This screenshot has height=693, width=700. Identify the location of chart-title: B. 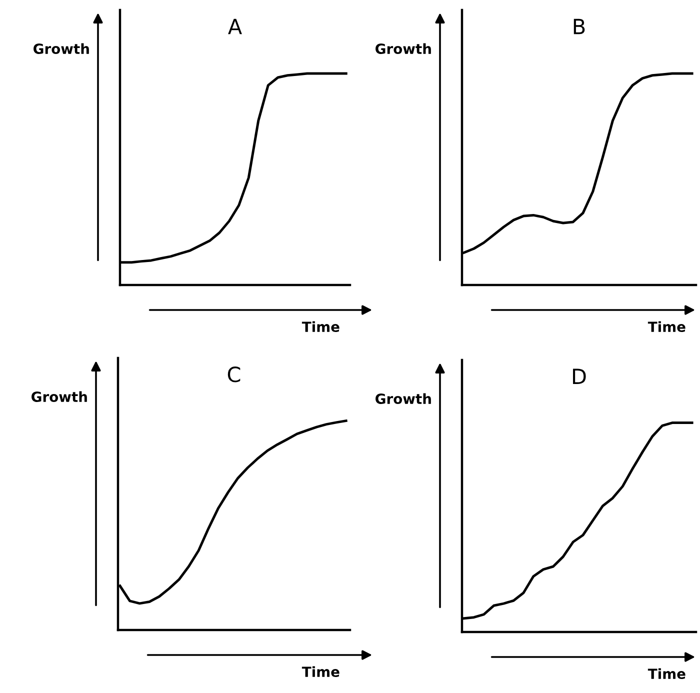
(579, 26).